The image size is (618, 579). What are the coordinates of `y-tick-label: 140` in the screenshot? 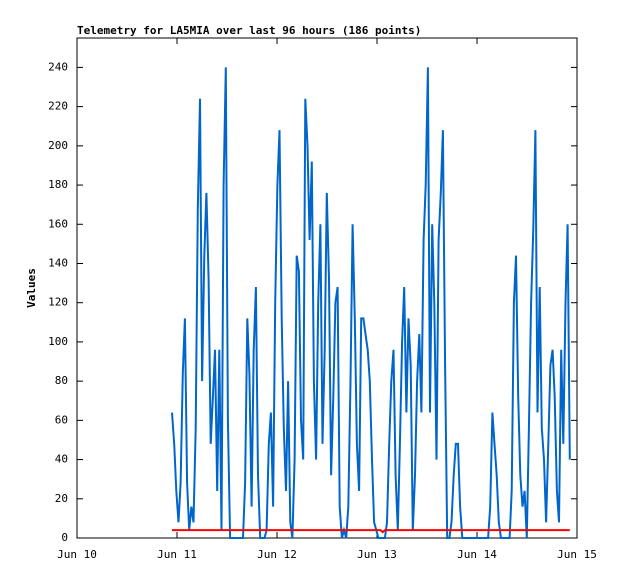 It's located at (58, 262).